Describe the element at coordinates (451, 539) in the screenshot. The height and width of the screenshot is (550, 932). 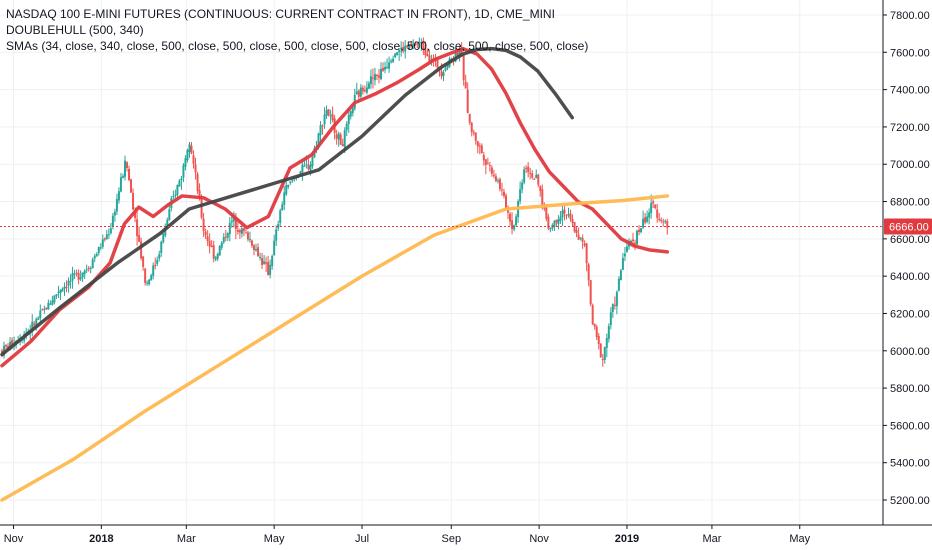
I see `x-tick-label: Sep` at that location.